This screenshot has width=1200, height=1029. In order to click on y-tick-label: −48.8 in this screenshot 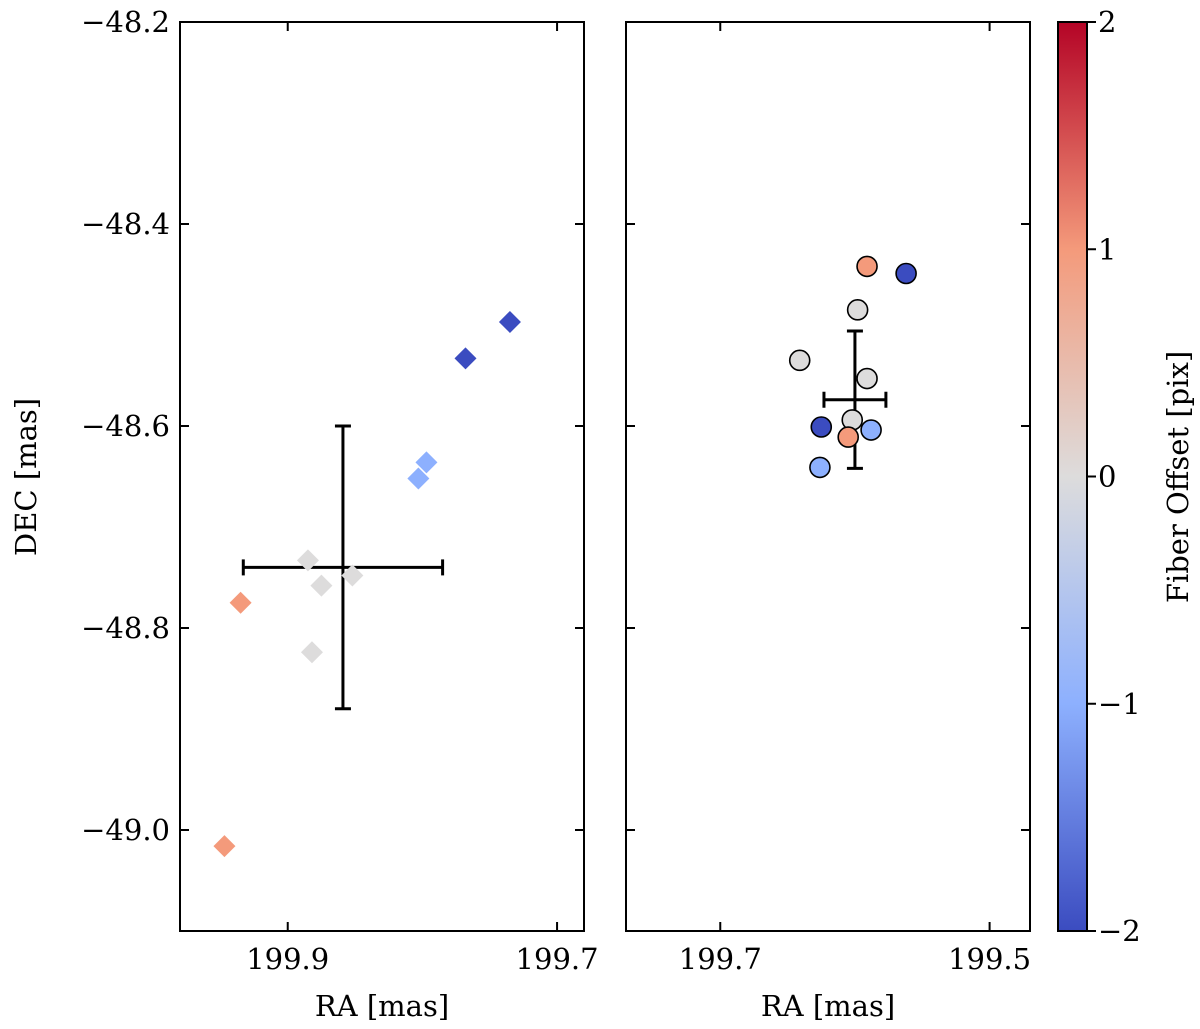, I will do `click(125, 628)`.